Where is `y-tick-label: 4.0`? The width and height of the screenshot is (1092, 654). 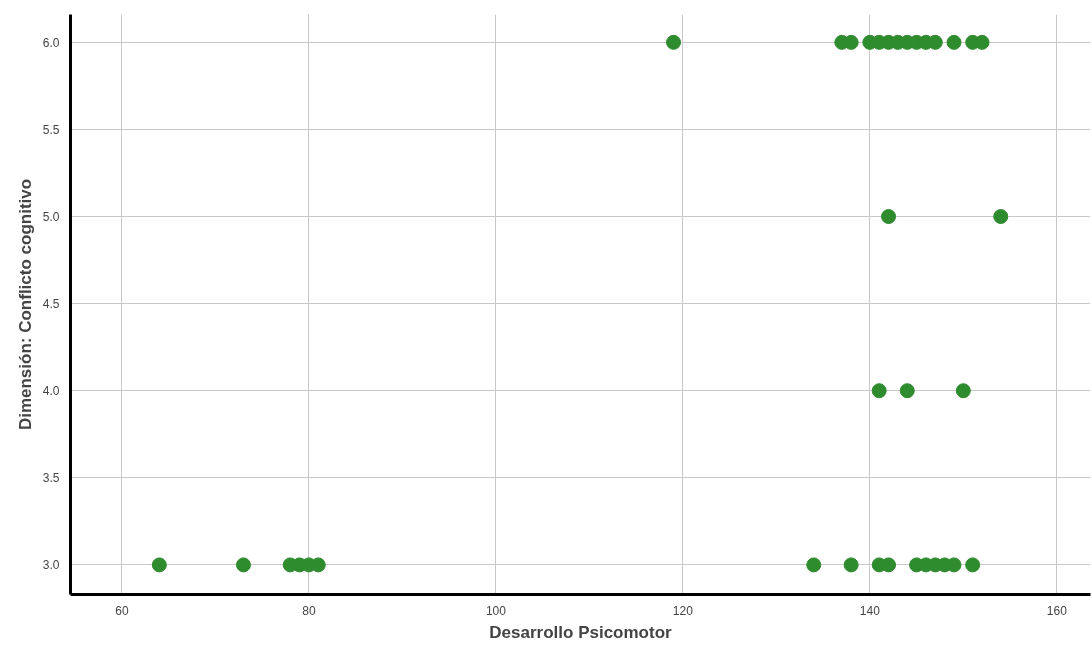 y-tick-label: 4.0 is located at coordinates (51, 391).